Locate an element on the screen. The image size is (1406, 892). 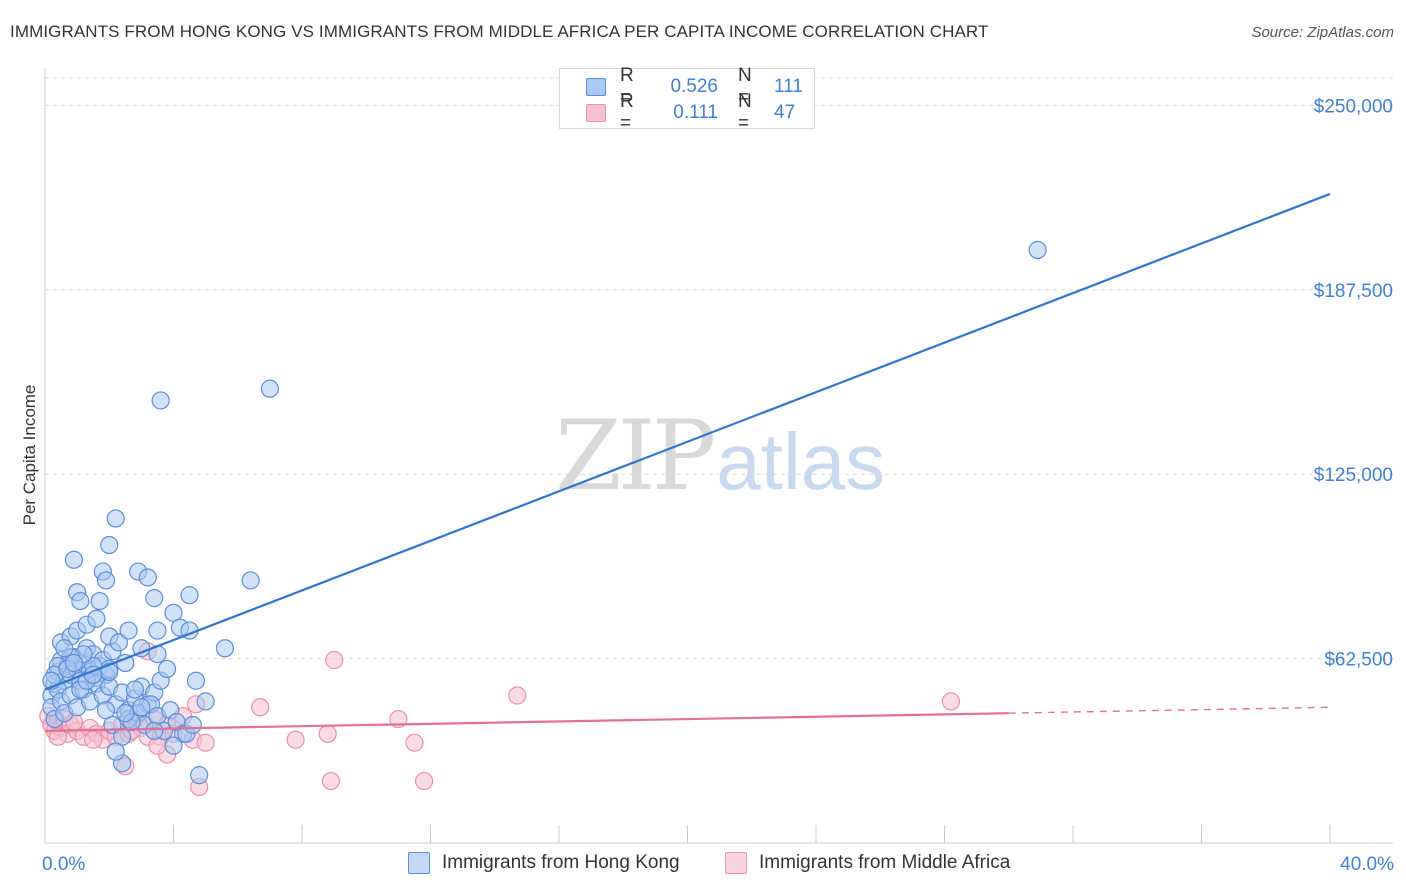
middle-africa-trend-line-extension is located at coordinates (1169, 710).